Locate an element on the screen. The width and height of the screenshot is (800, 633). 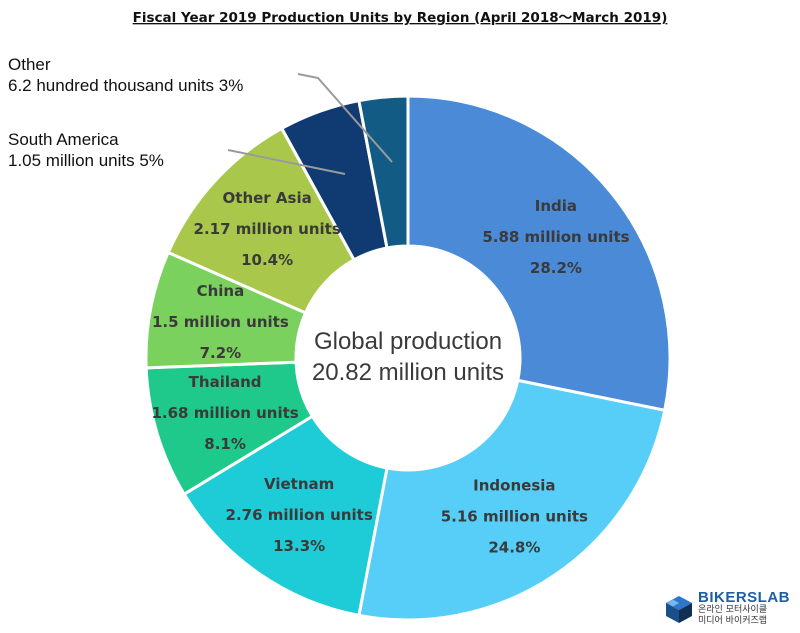
slice-label-other-asia-0: Other Asia is located at coordinates (267, 198).